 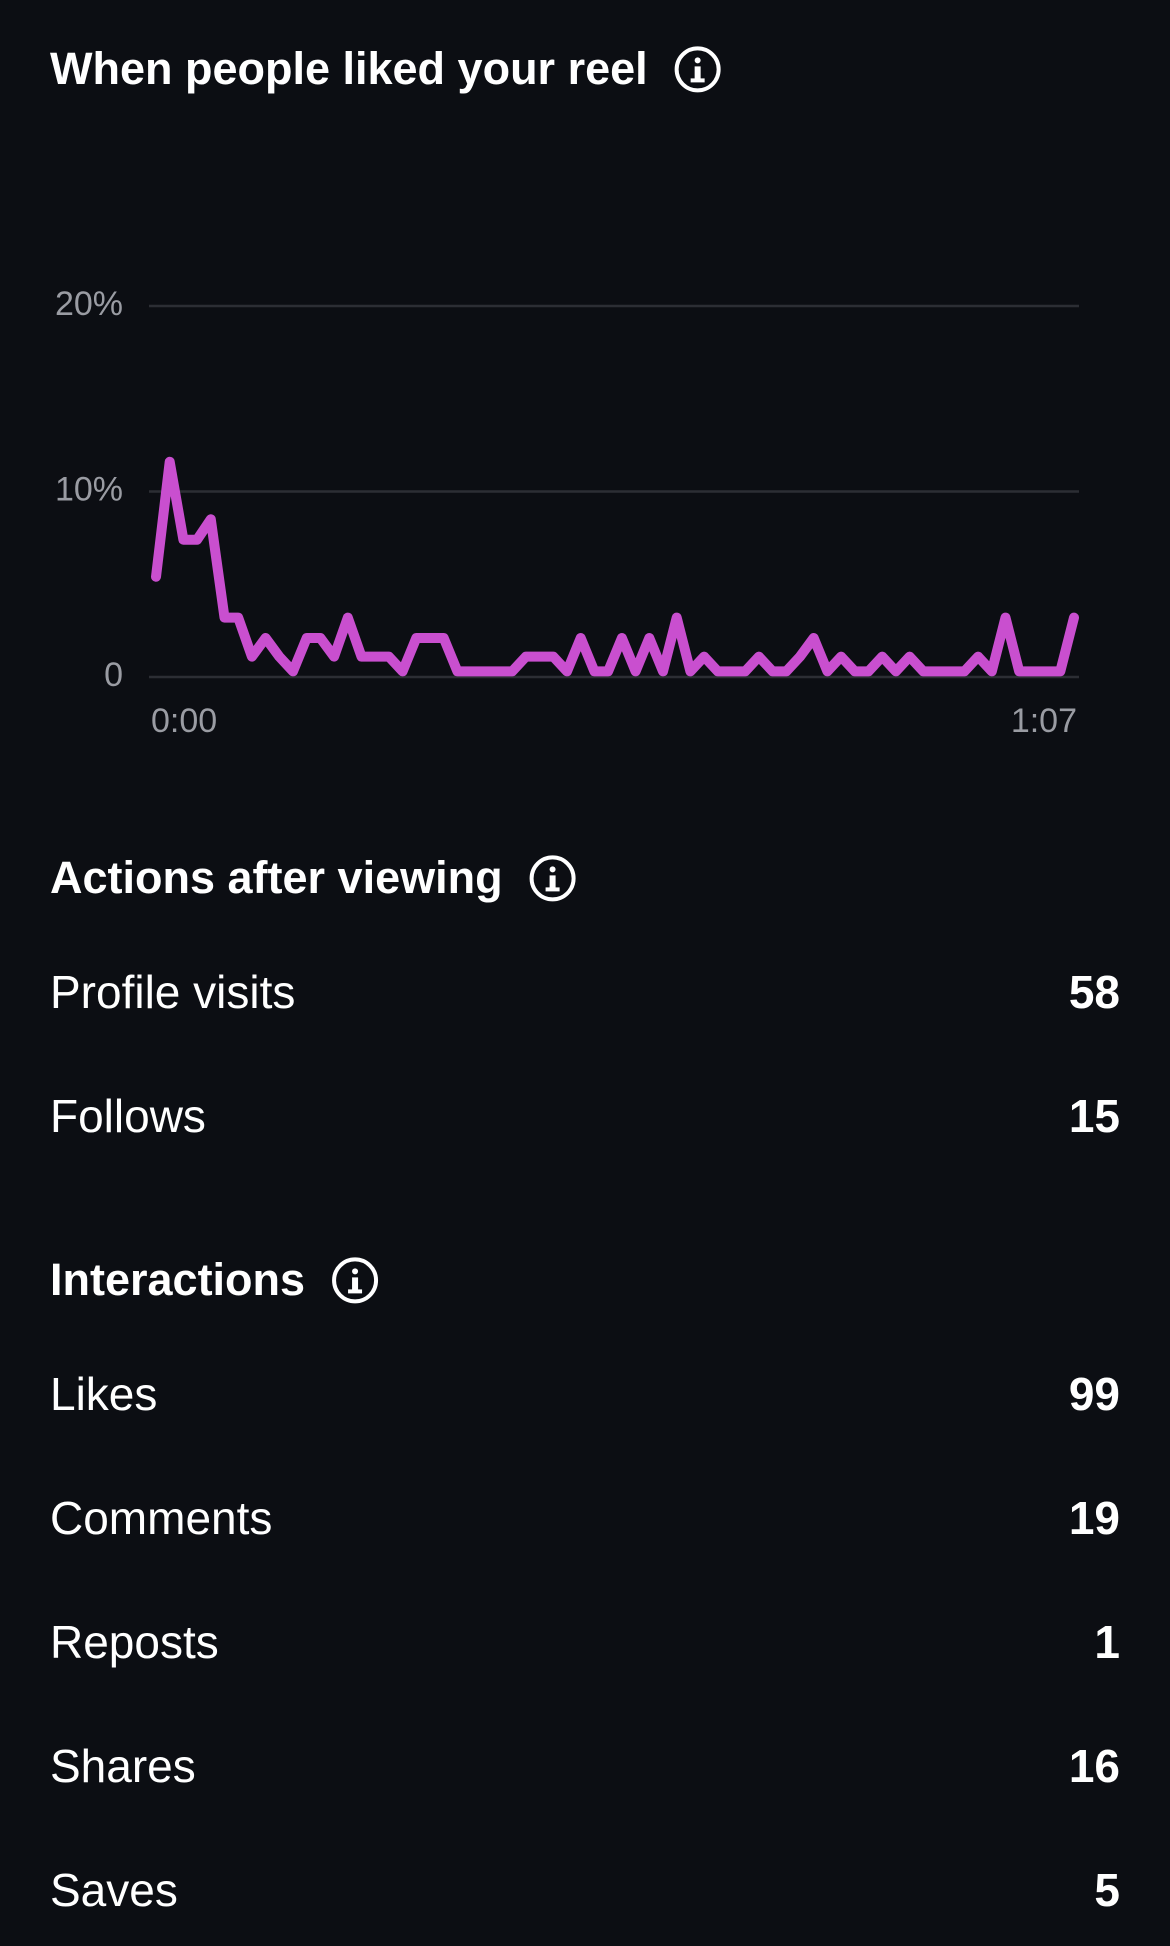 What do you see at coordinates (615, 566) in the screenshot?
I see `line-series` at bounding box center [615, 566].